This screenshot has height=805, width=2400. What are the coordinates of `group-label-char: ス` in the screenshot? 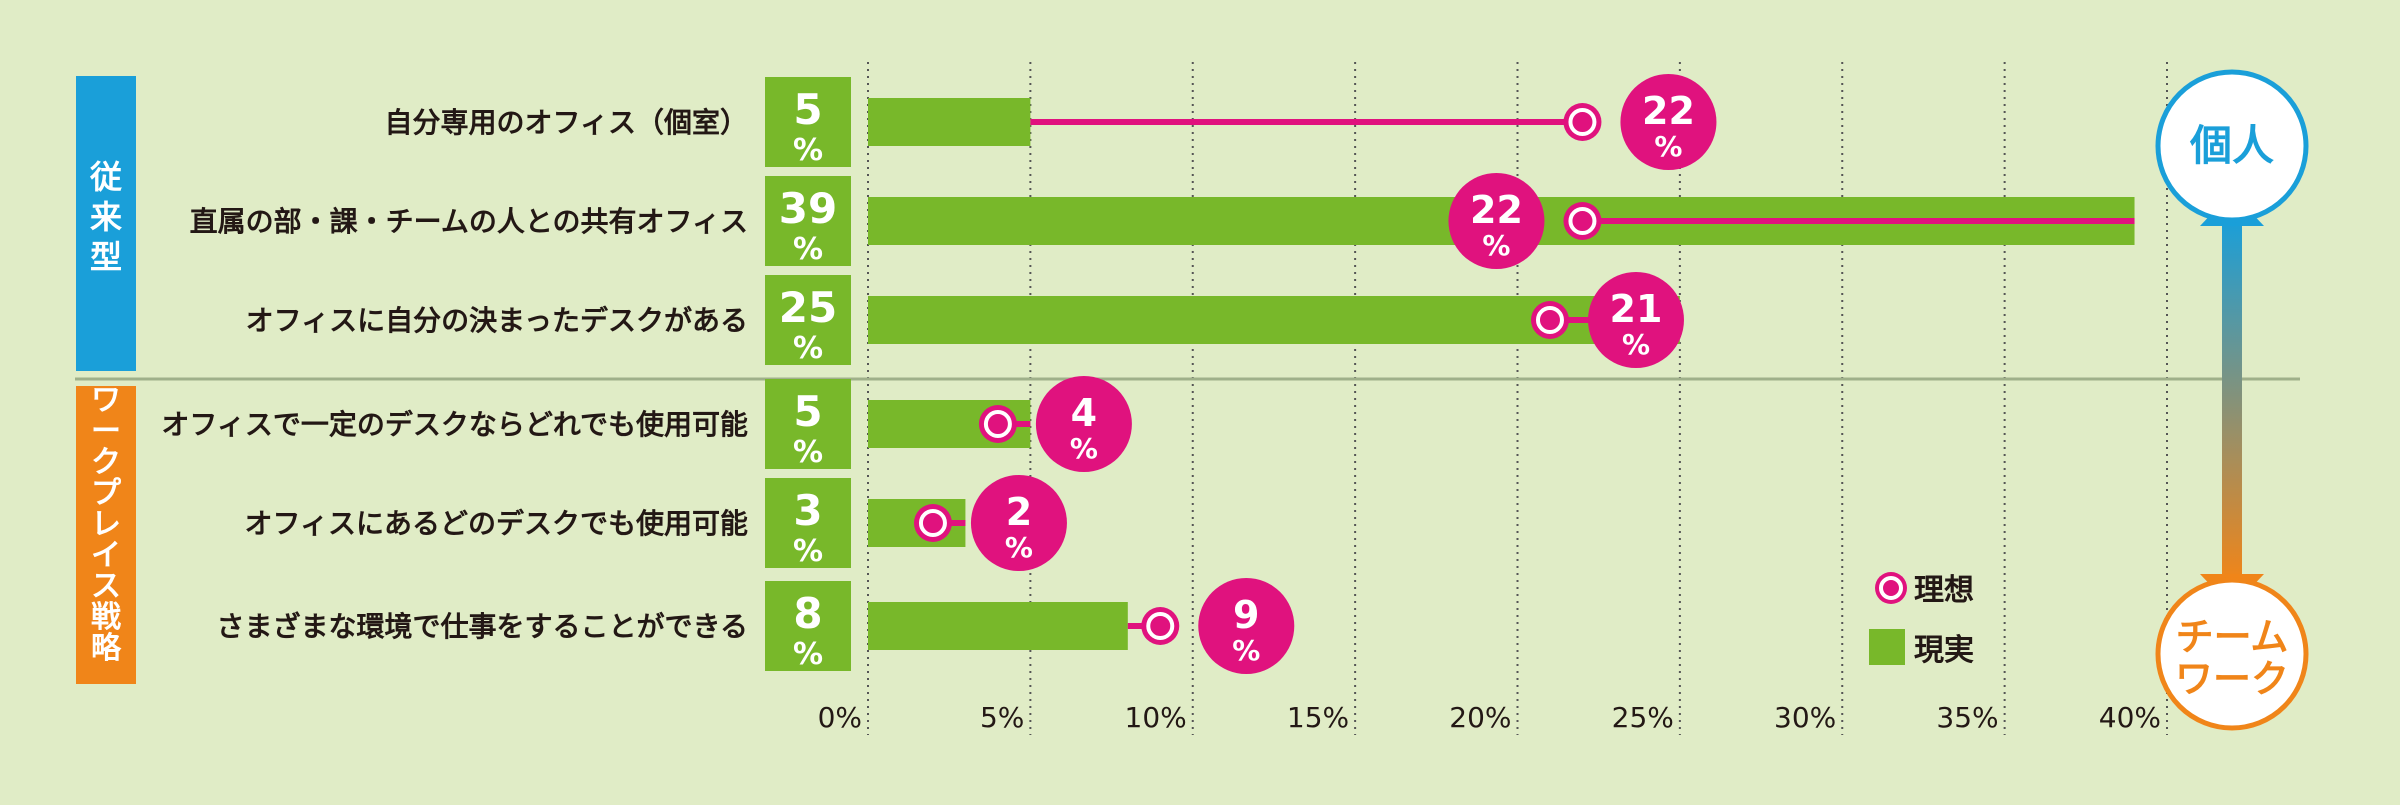 It's located at (106, 586).